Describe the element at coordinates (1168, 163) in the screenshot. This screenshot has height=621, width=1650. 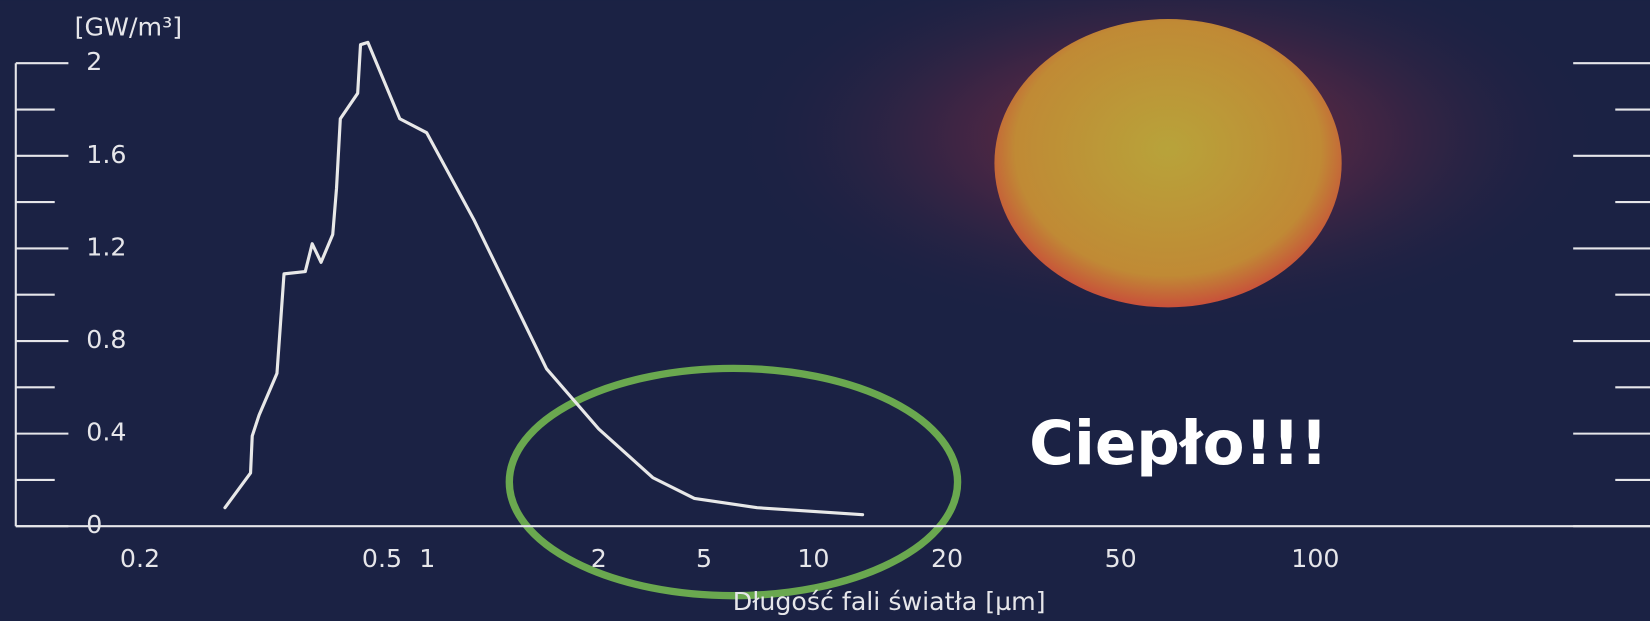
I see `sun` at that location.